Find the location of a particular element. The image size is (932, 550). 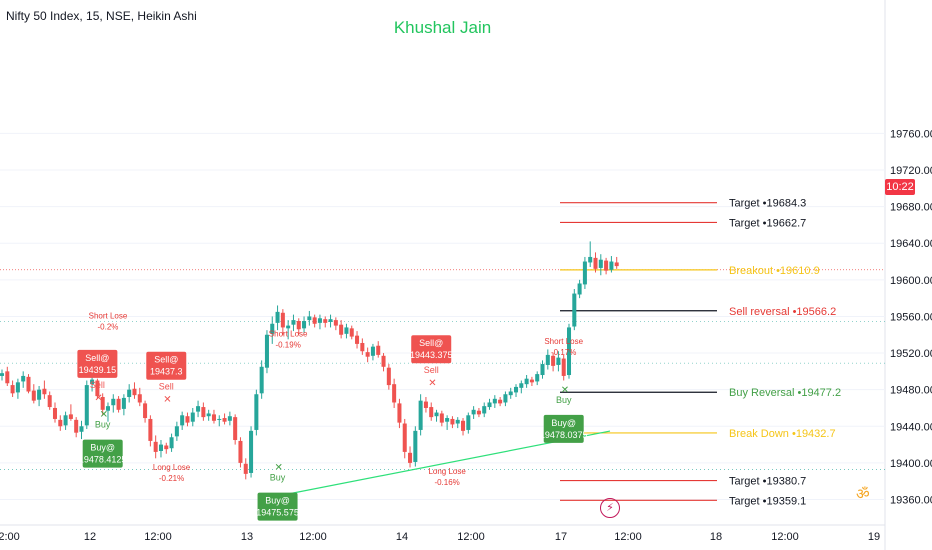

time-tick-label: 17 is located at coordinates (561, 537).